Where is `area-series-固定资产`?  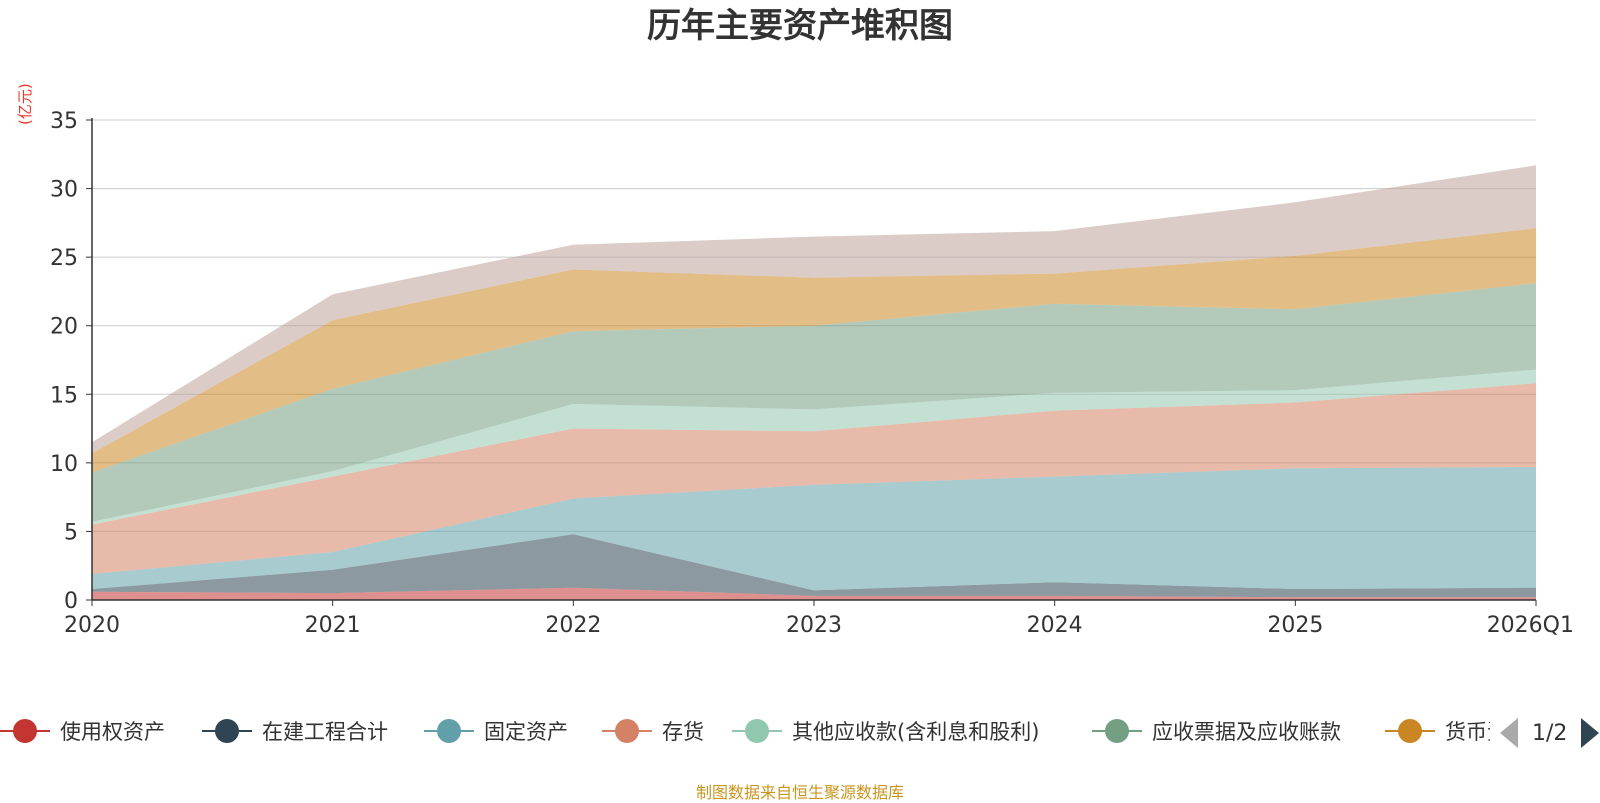
area-series-固定资产 is located at coordinates (814, 529).